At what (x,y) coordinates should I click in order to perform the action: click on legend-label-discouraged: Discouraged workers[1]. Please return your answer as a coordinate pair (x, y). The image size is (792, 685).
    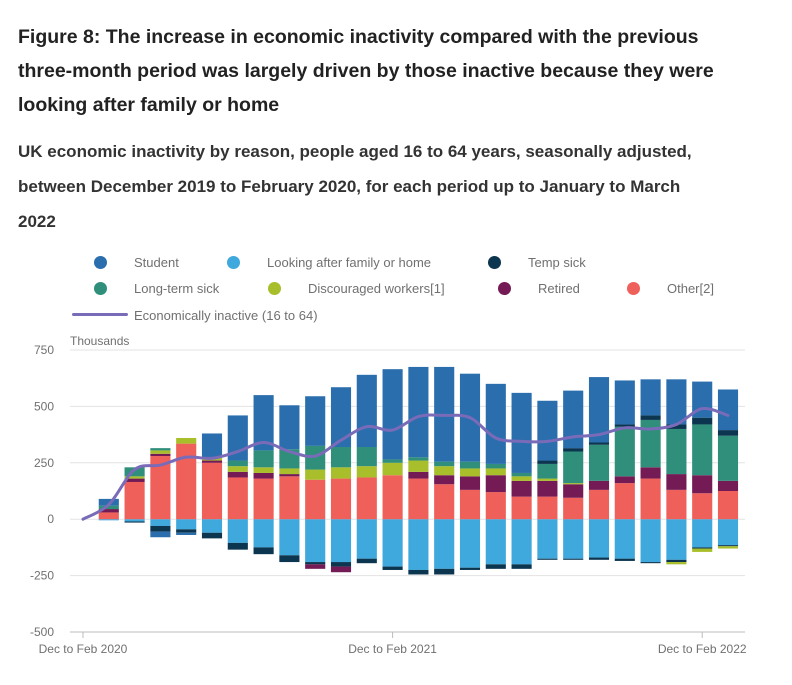
    Looking at the image, I should click on (376, 288).